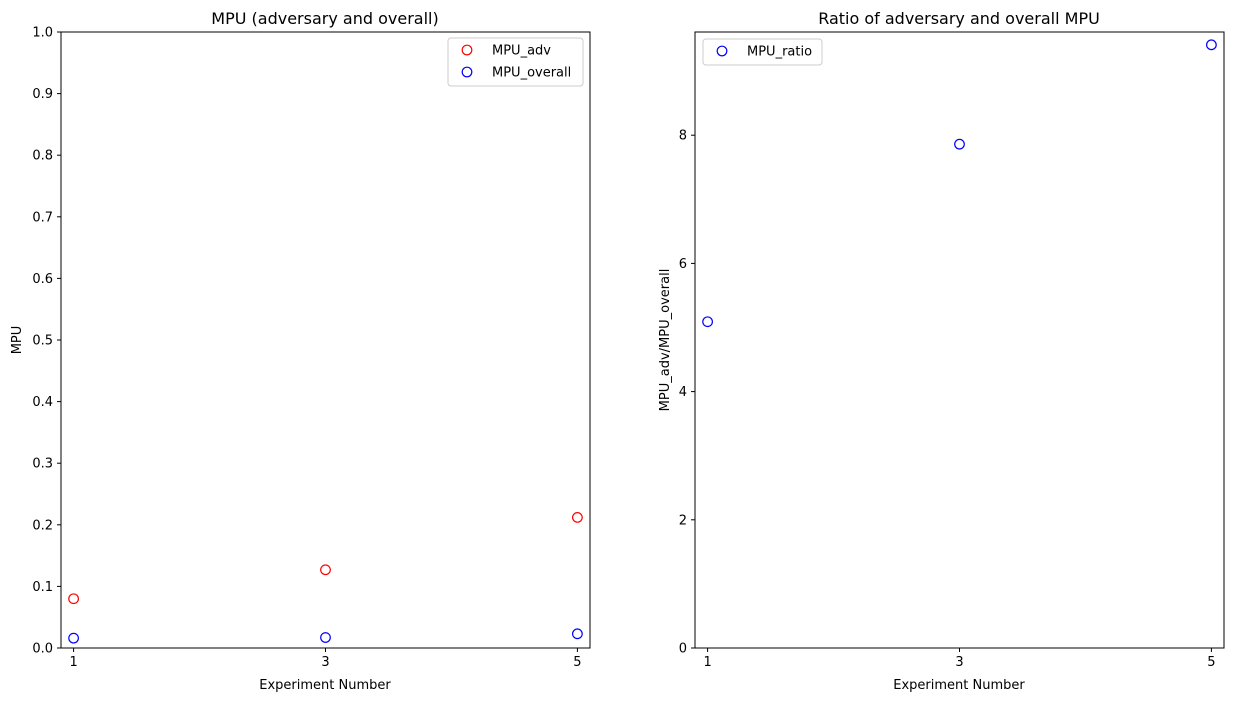 The width and height of the screenshot is (1233, 701). Describe the element at coordinates (42, 464) in the screenshot. I see `y-tick-label: 0.3` at that location.